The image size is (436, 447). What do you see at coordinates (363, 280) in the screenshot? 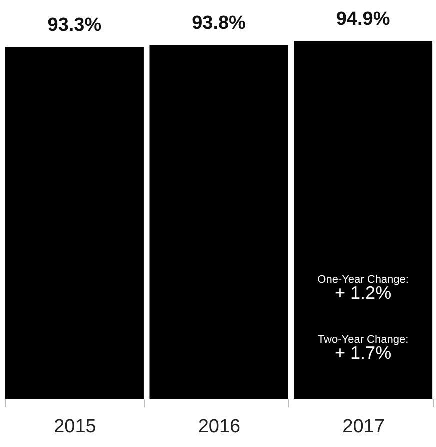
I see `annotation: One-Year Change:` at bounding box center [363, 280].